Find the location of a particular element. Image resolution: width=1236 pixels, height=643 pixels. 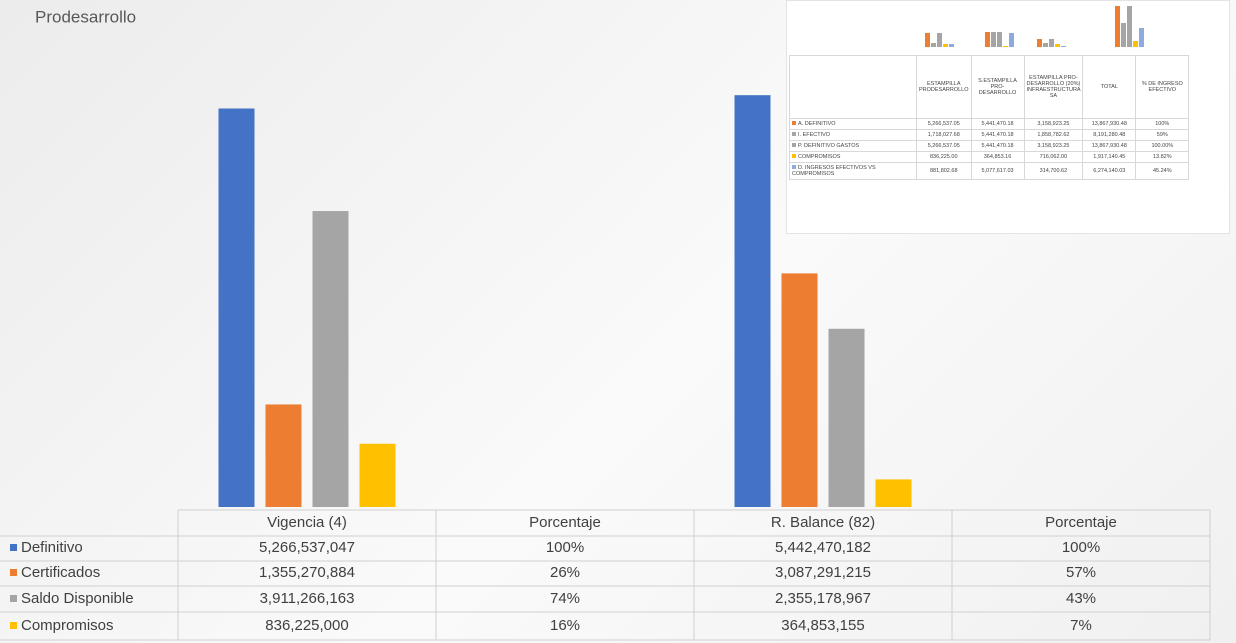

inset-cell: 1,917,140.45 is located at coordinates (1109, 157).